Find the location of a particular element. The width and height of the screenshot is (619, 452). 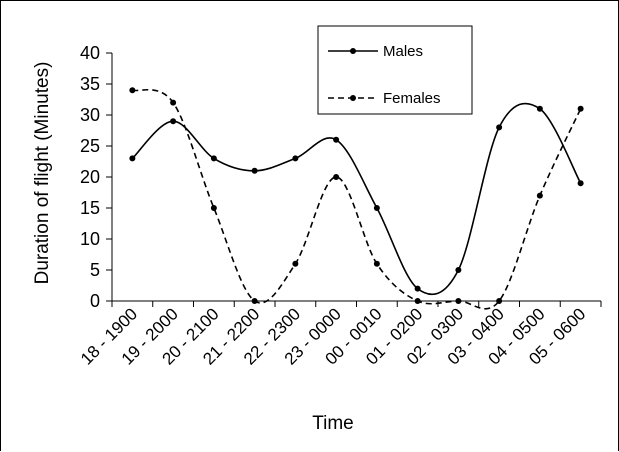

legend-males-label: Males is located at coordinates (403, 51).